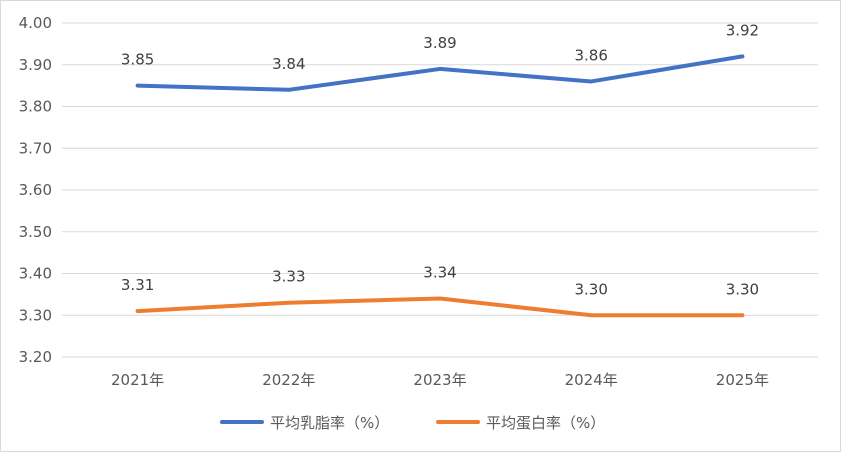 Image resolution: width=841 pixels, height=452 pixels. What do you see at coordinates (137, 60) in the screenshot?
I see `data-label: 3.85` at bounding box center [137, 60].